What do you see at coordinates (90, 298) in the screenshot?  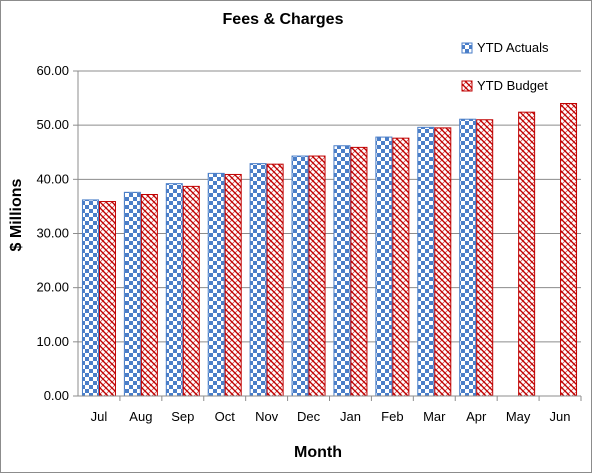 I see `bar-ytd-actuals-jul` at bounding box center [90, 298].